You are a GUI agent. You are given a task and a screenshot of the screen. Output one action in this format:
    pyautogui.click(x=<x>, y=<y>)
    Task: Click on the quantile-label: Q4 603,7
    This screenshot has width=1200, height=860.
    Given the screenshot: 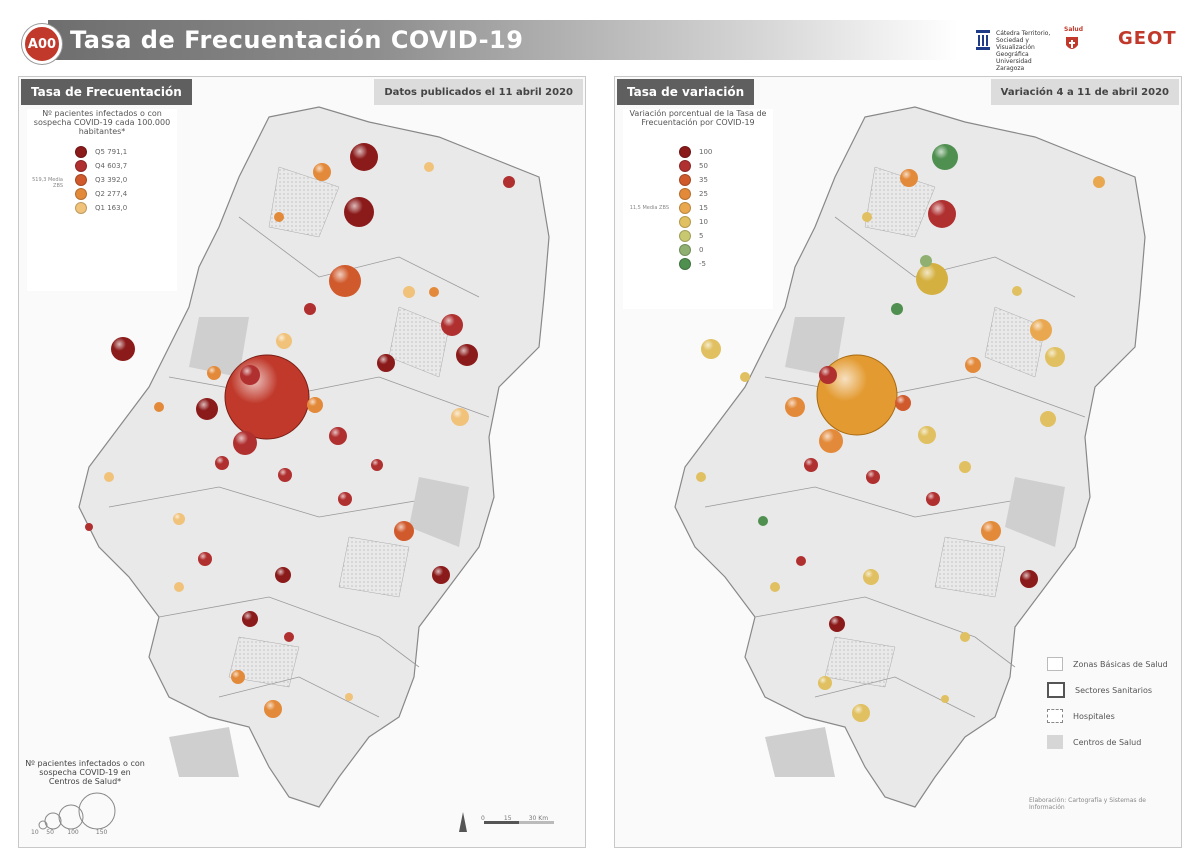 What is the action you would take?
    pyautogui.click(x=111, y=166)
    